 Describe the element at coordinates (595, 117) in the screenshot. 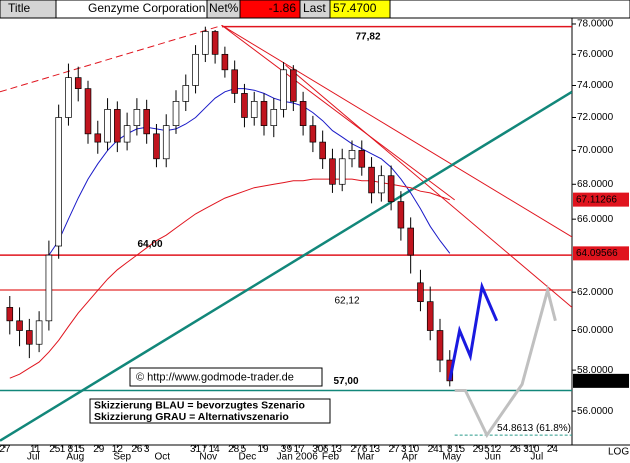

I see `y-tick-label: 72.0000` at that location.